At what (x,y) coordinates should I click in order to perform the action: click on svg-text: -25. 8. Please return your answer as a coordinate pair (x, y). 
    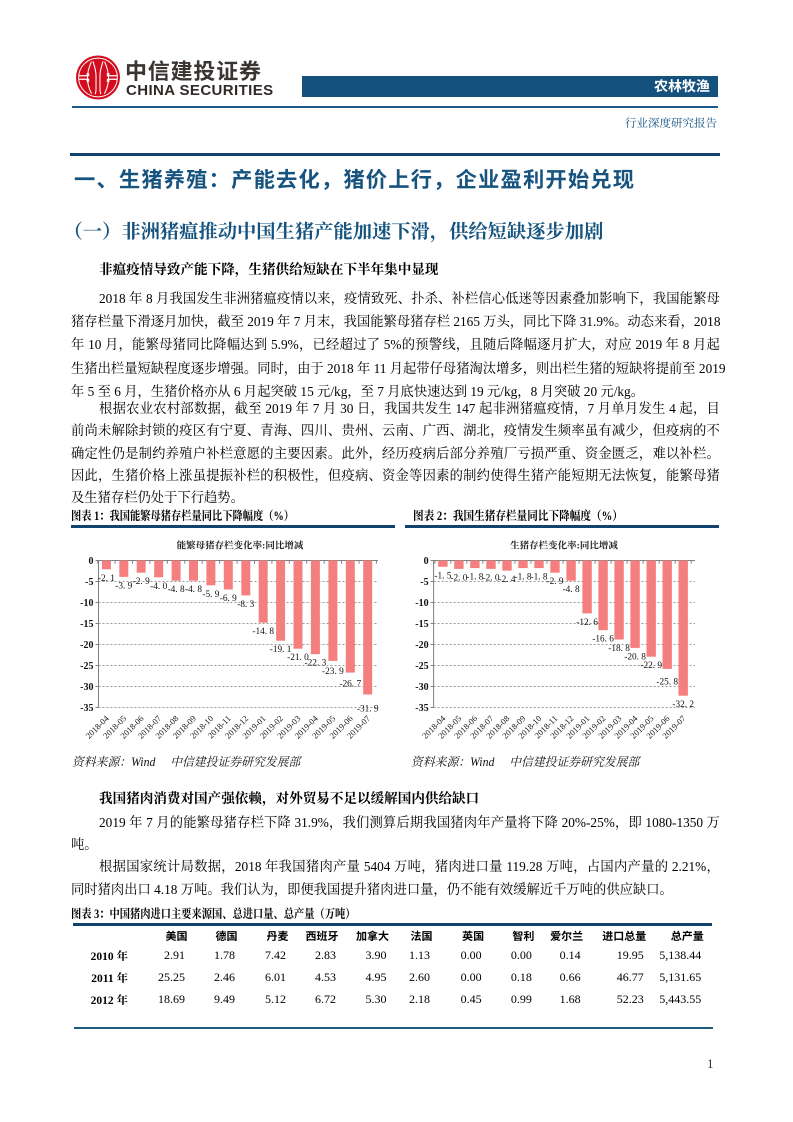
    Looking at the image, I should click on (667, 682).